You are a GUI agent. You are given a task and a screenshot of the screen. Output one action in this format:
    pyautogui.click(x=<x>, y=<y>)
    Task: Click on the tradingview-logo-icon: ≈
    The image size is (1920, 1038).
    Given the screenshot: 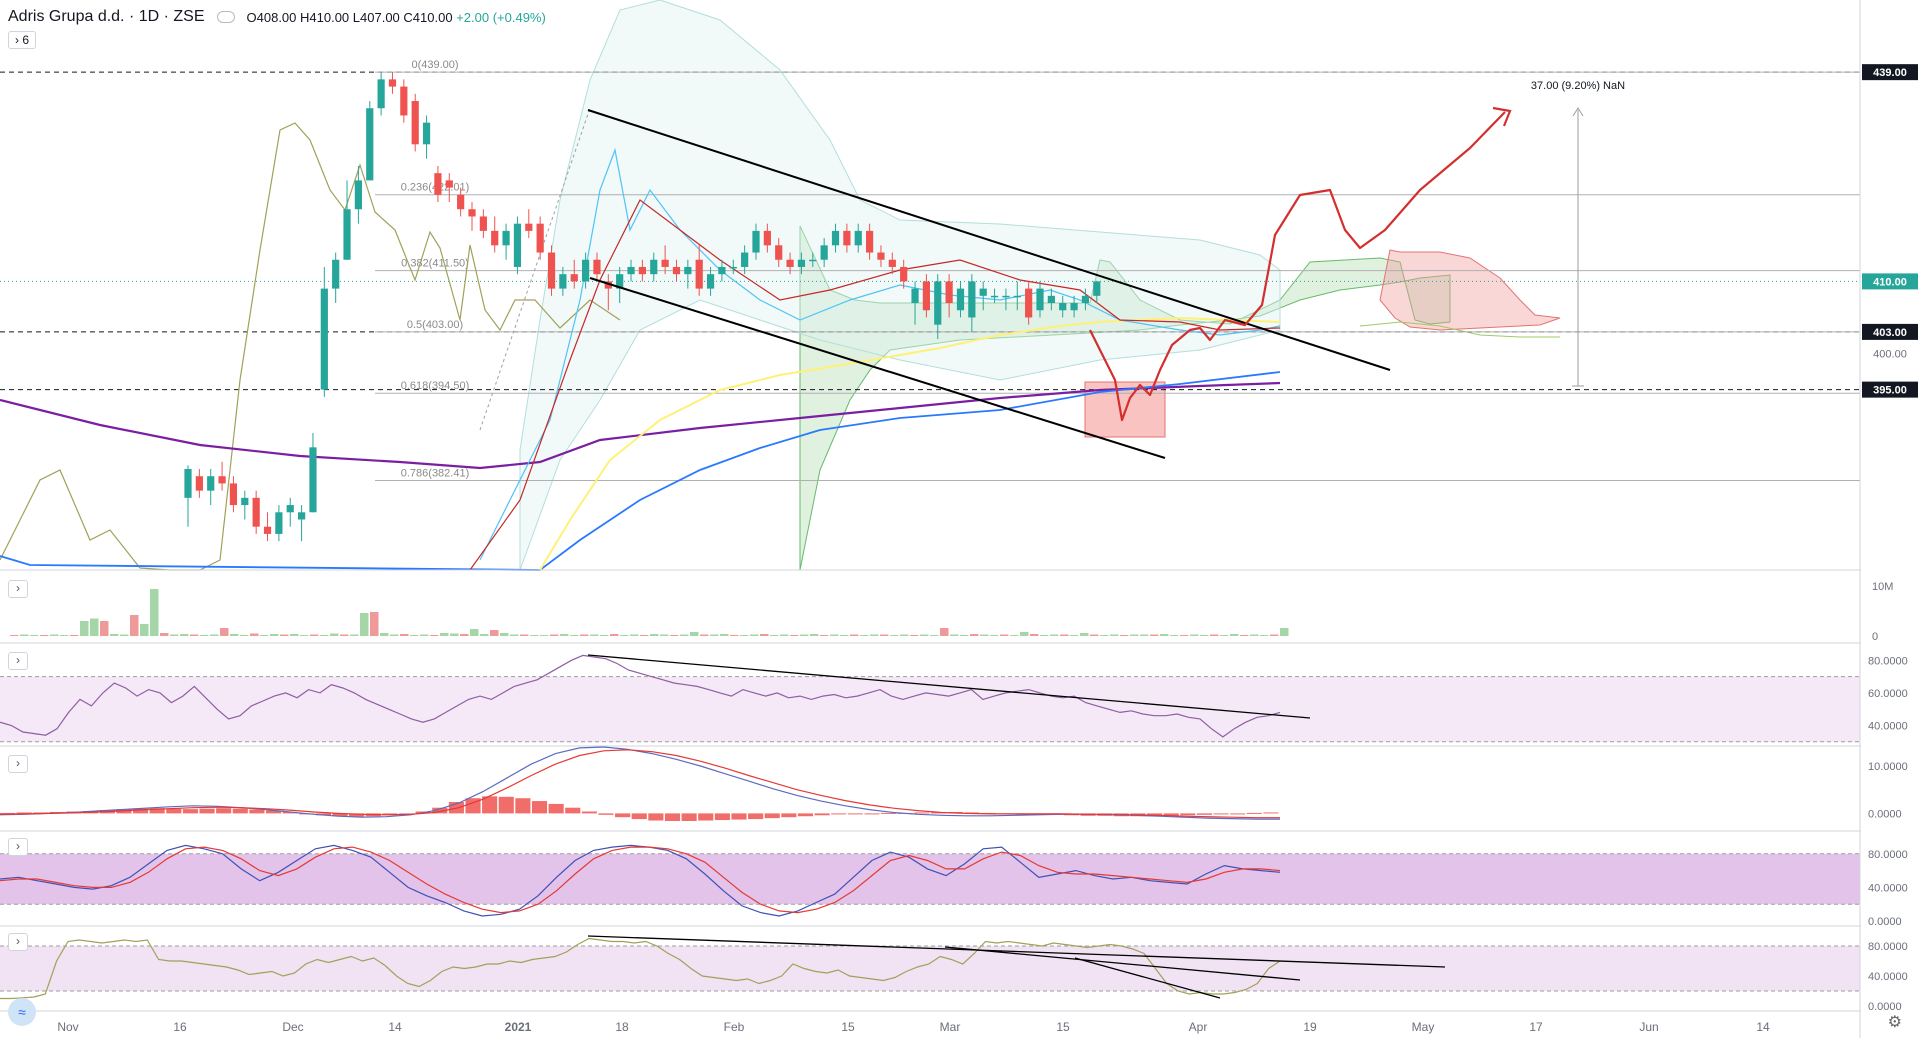 What is the action you would take?
    pyautogui.click(x=22, y=1012)
    